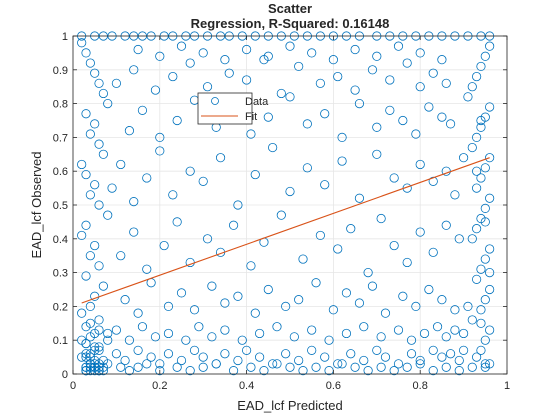  Describe the element at coordinates (36, 205) in the screenshot. I see `y-axis-label: EAD_lcf Observed` at that location.